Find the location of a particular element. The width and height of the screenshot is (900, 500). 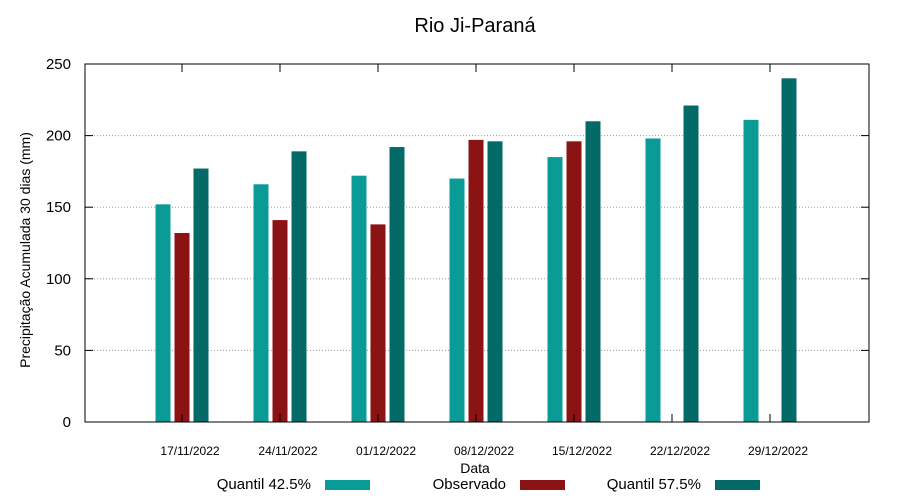

x-tick-label: 17/11/2022 is located at coordinates (189, 451).